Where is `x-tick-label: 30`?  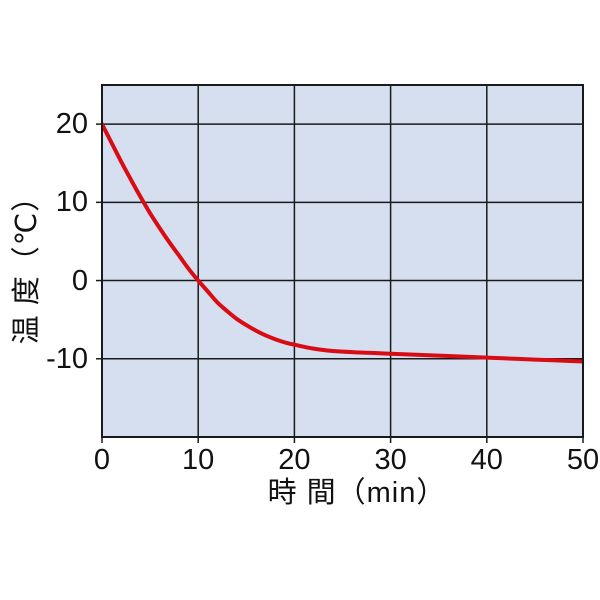 x-tick-label: 30 is located at coordinates (390, 460).